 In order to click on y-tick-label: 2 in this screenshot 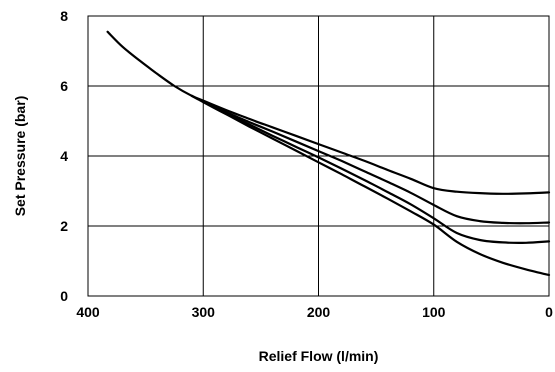, I will do `click(64, 226)`.